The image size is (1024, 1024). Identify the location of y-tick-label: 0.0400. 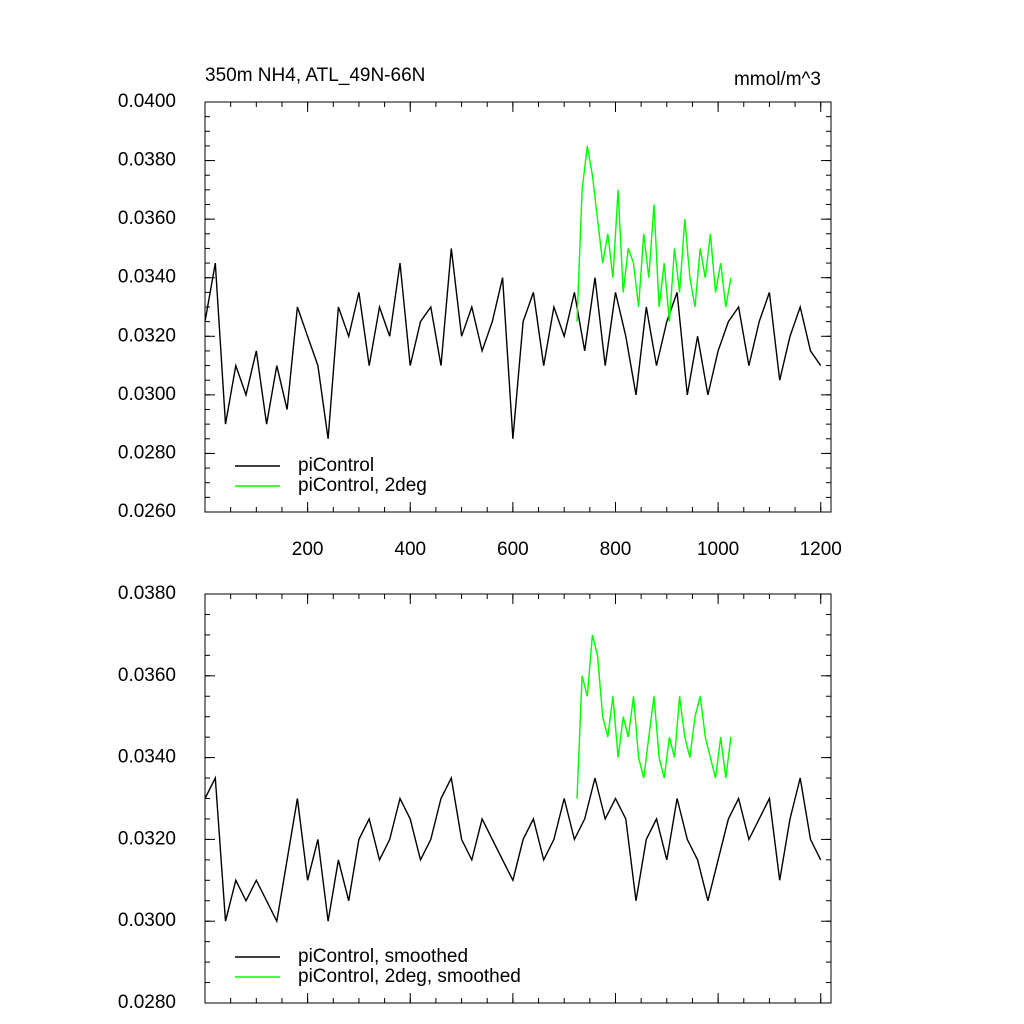
(147, 101).